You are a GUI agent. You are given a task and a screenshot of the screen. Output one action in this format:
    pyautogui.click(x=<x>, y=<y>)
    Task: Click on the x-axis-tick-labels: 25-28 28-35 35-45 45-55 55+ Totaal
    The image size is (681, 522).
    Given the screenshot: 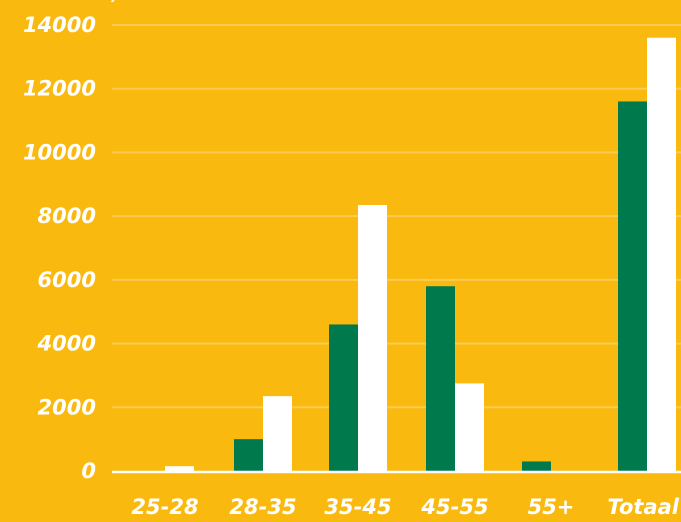 What is the action you would take?
    pyautogui.click(x=405, y=507)
    